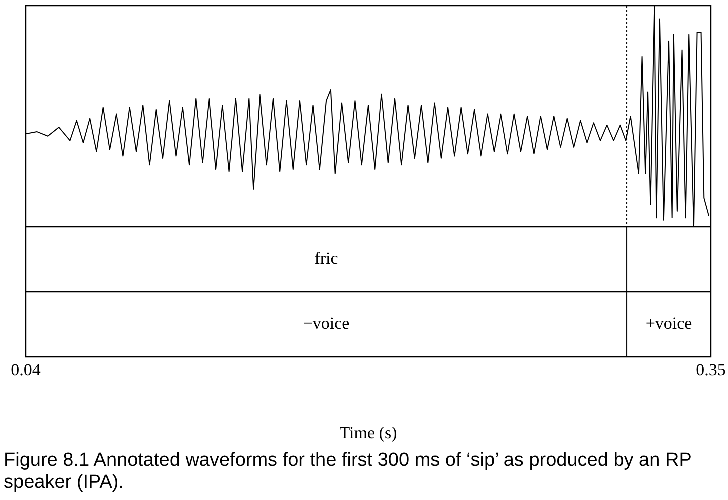  I want to click on text: fric, so click(326, 258).